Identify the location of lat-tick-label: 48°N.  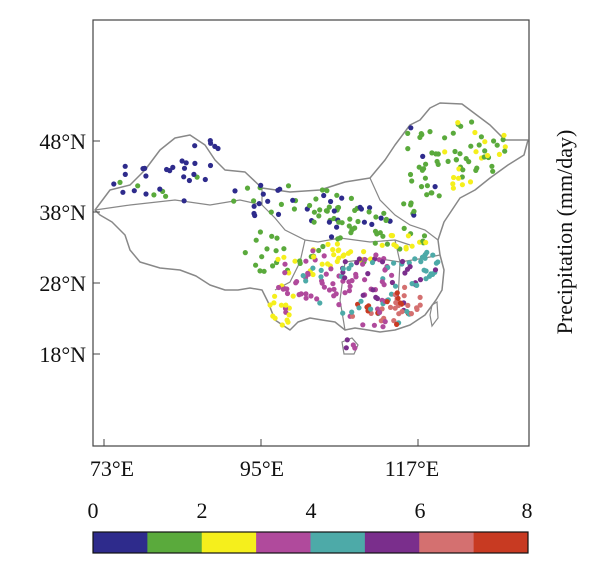
(62, 141).